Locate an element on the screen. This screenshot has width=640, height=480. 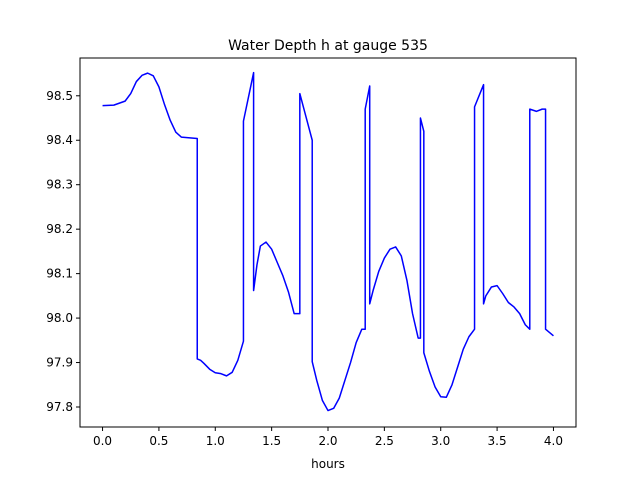
y-tick-label: 97.8 is located at coordinates (59, 407).